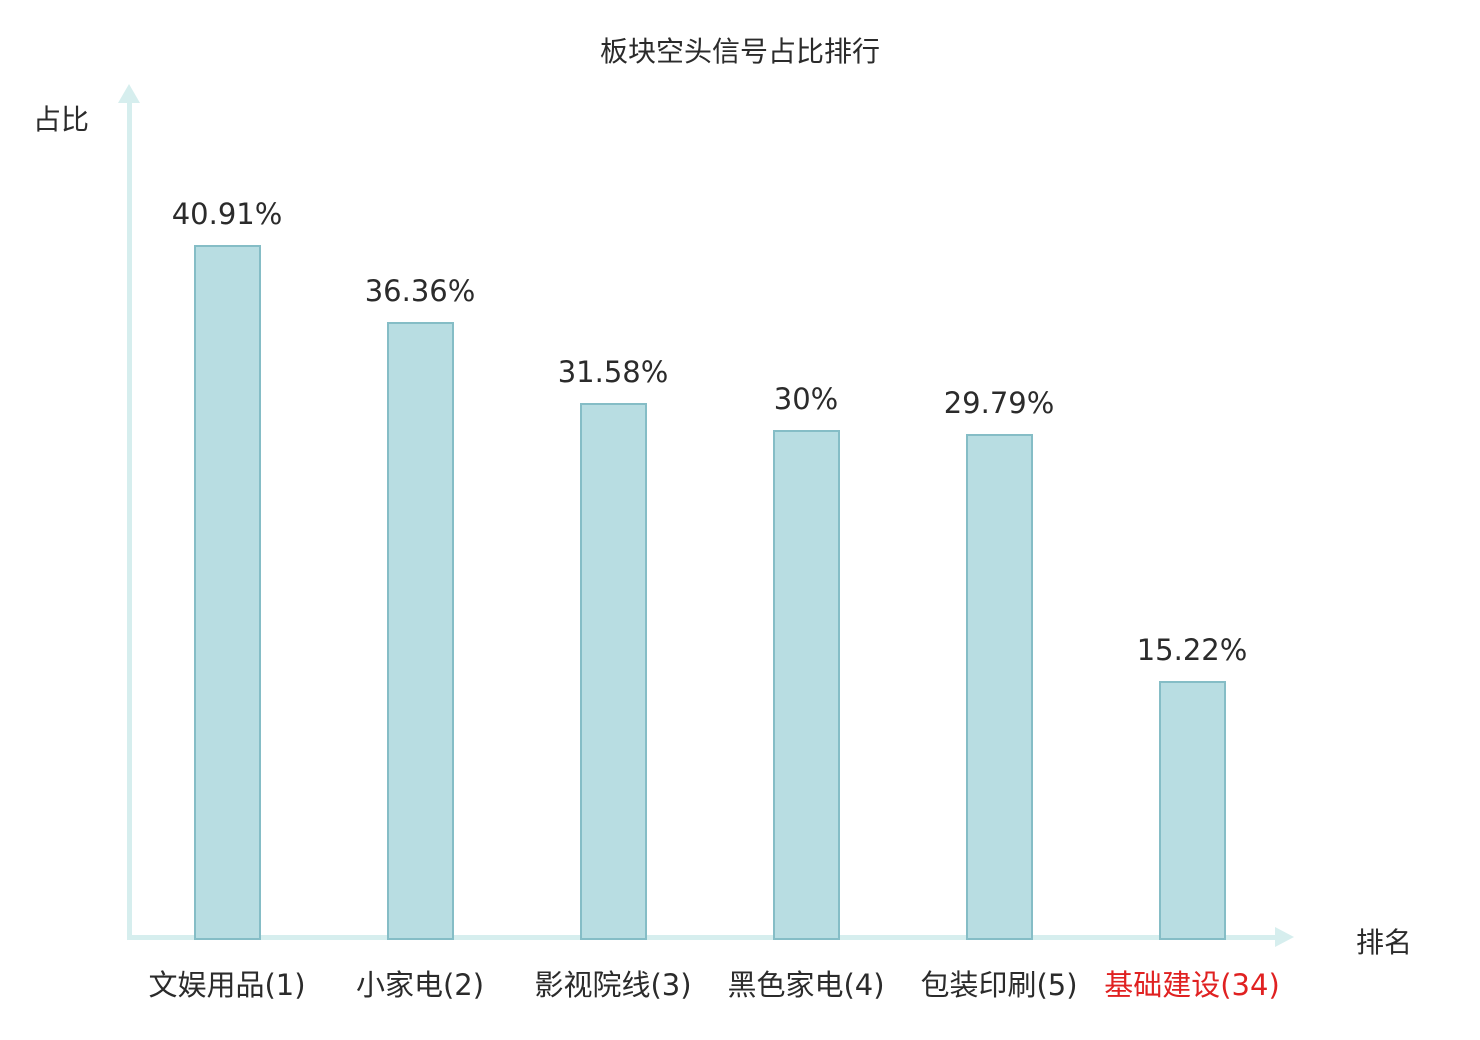 This screenshot has width=1480, height=1040. What do you see at coordinates (806, 985) in the screenshot?
I see `category-label: 黑色家电(4)` at bounding box center [806, 985].